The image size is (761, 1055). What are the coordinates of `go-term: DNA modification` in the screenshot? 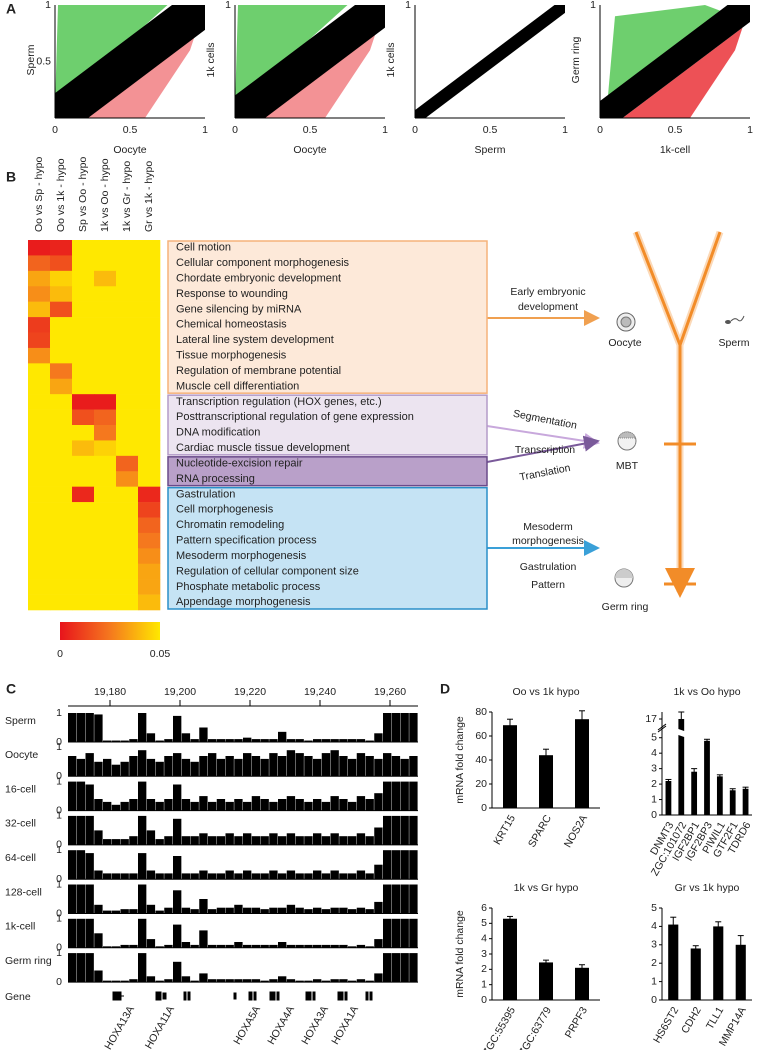 It's located at (218, 433).